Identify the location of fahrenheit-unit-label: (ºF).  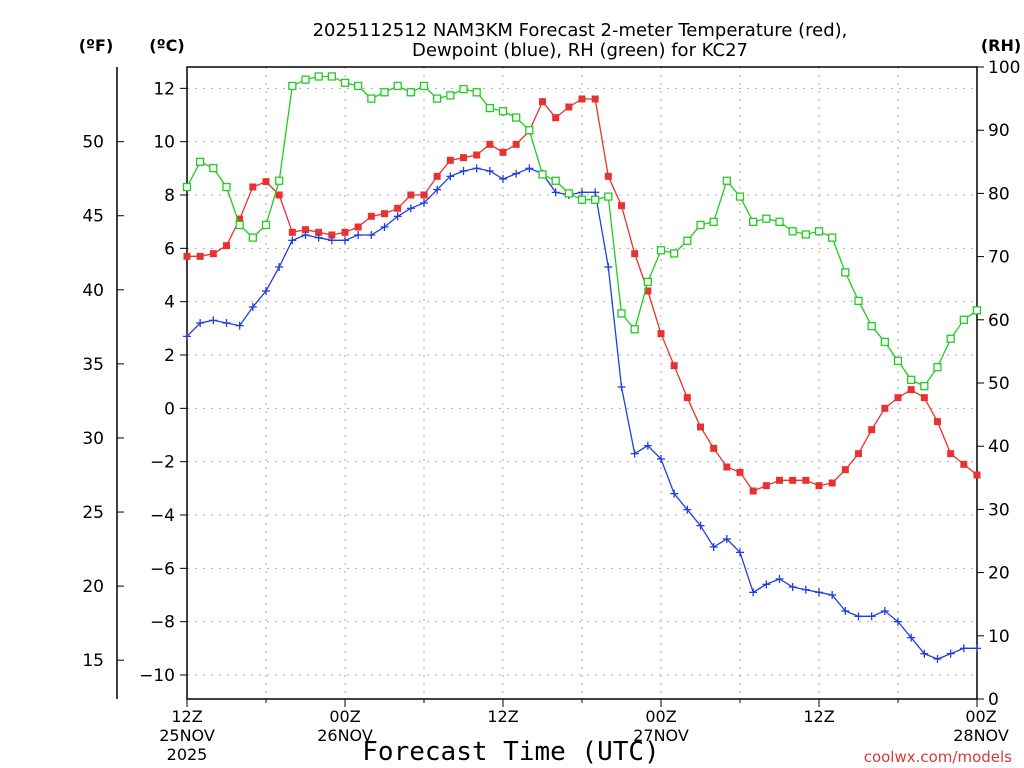
(96, 45).